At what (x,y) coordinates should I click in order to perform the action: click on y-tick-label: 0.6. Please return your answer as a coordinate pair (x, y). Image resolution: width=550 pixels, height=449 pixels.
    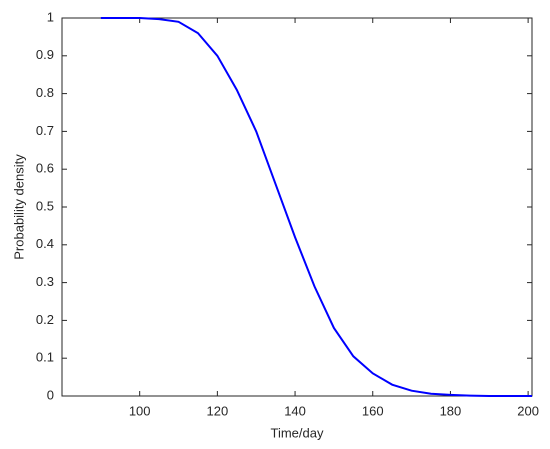
    Looking at the image, I should click on (45, 168).